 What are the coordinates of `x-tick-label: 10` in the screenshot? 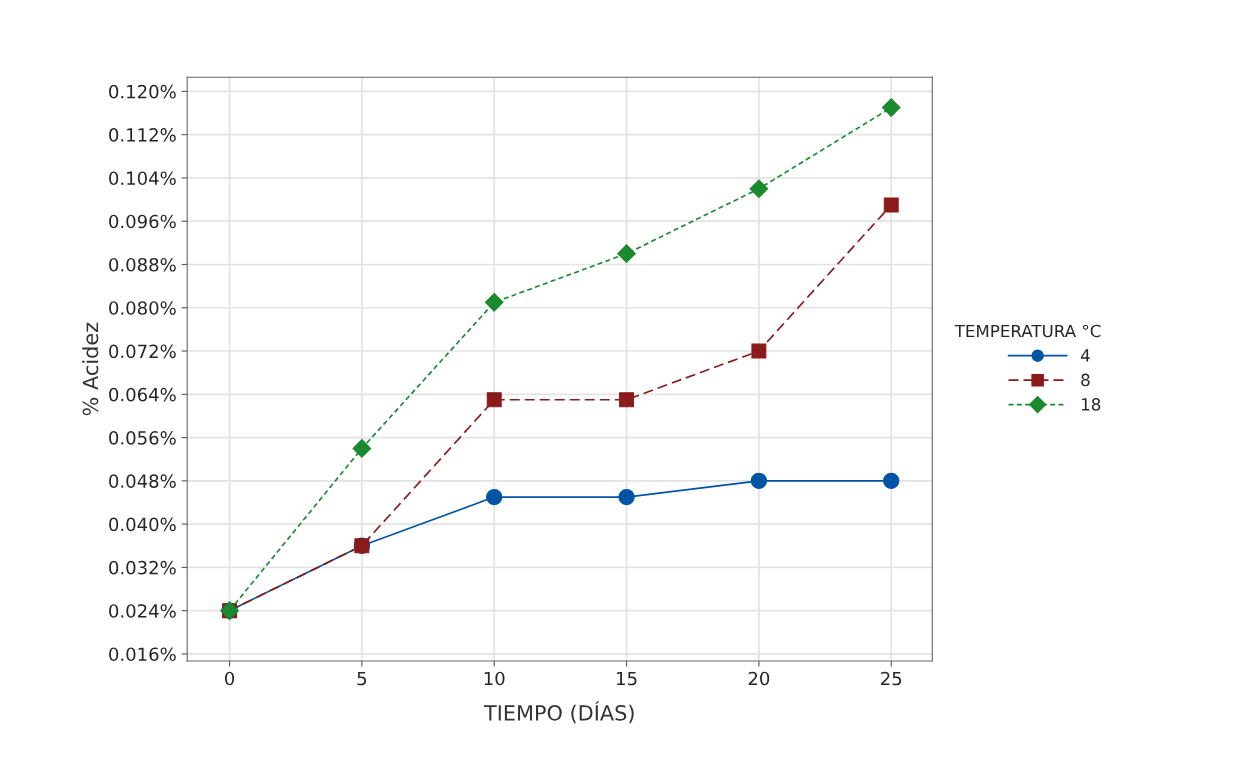 It's located at (494, 678).